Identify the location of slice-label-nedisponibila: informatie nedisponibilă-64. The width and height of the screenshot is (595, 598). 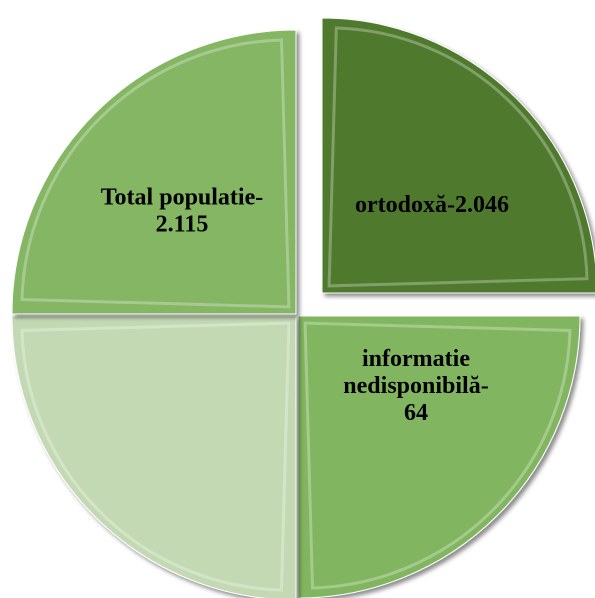
(415, 386).